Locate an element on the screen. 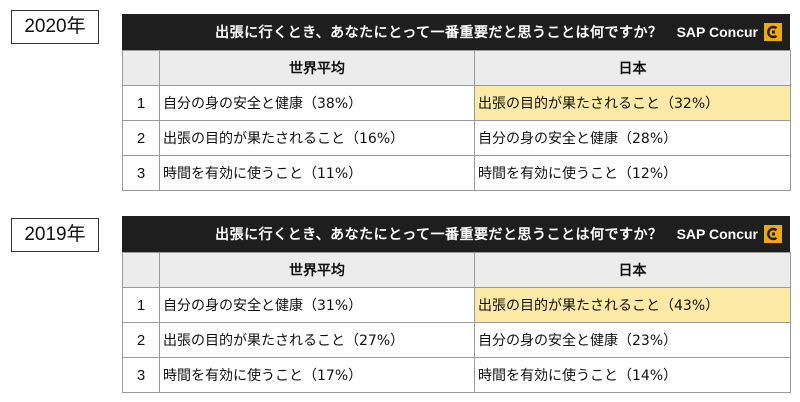 The height and width of the screenshot is (402, 800). table-row: 3 時間を有効に使うこと（11%） 時間を有効に使うこと（12%） is located at coordinates (456, 173).